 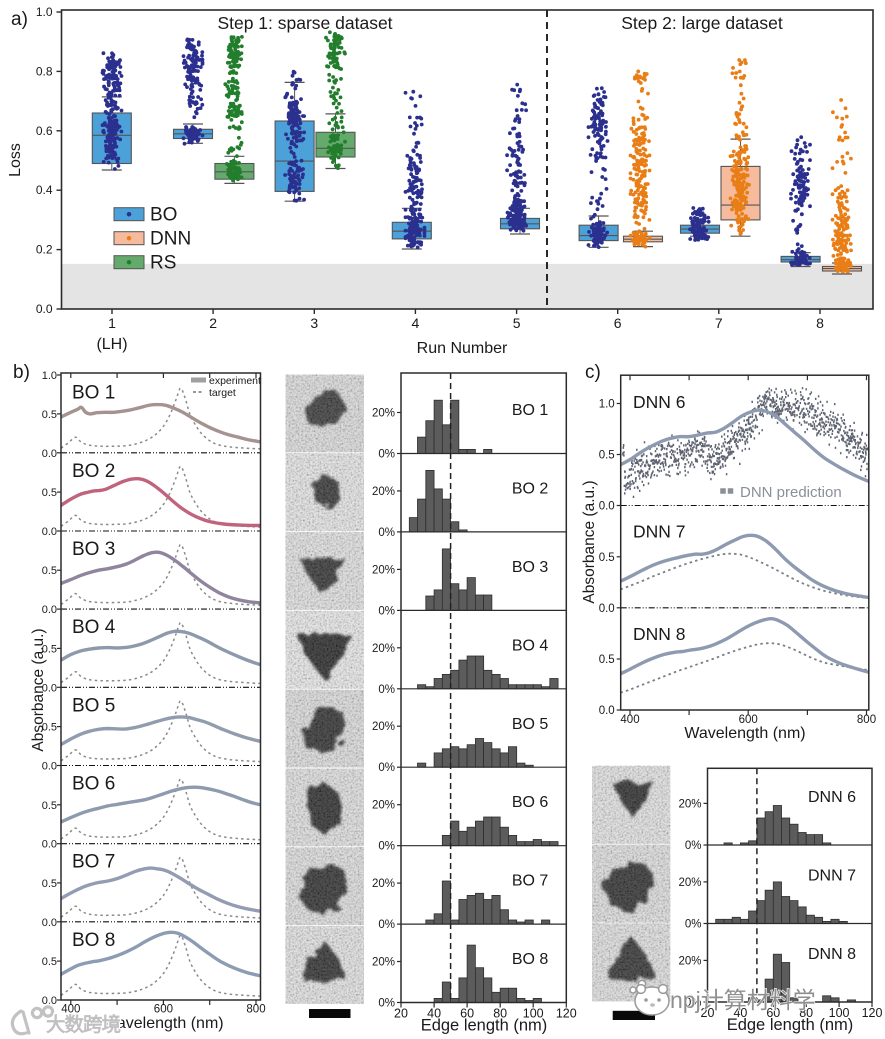 I want to click on svg-text: DNN prediction, so click(x=791, y=492).